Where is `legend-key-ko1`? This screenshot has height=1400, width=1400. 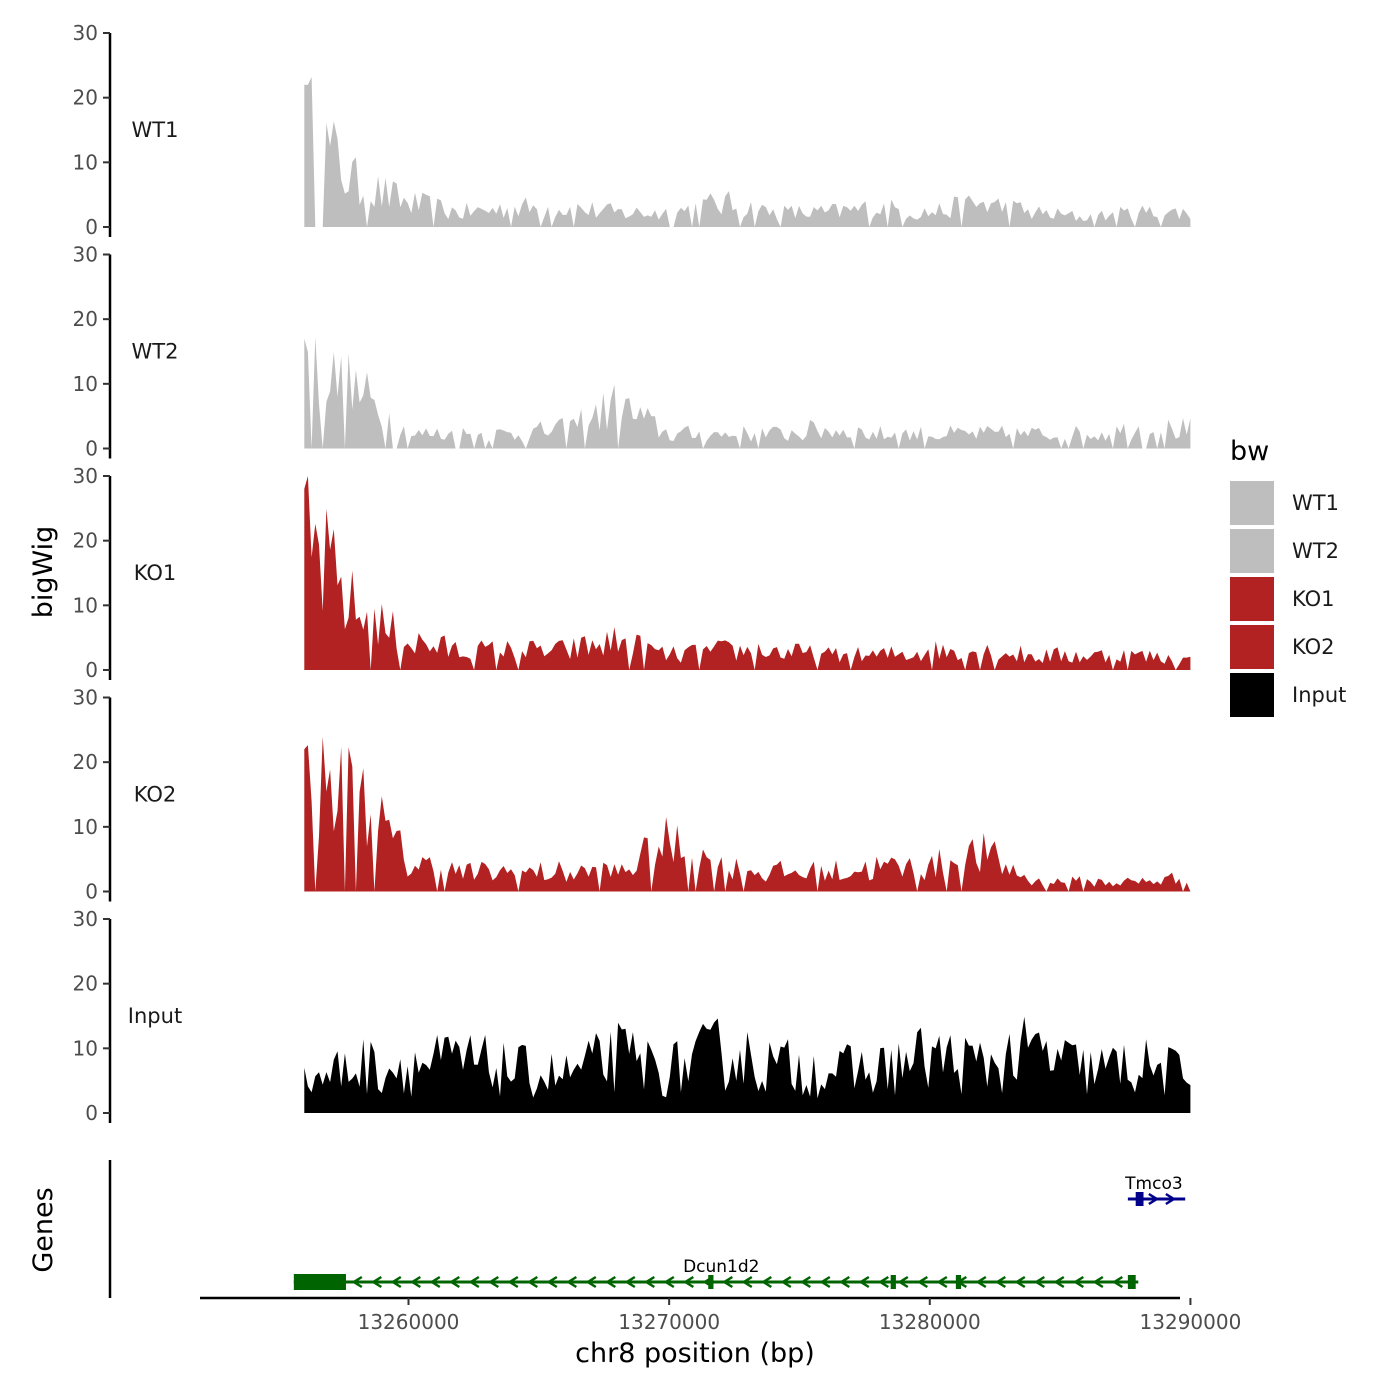
legend-key-ko1 is located at coordinates (1252, 599).